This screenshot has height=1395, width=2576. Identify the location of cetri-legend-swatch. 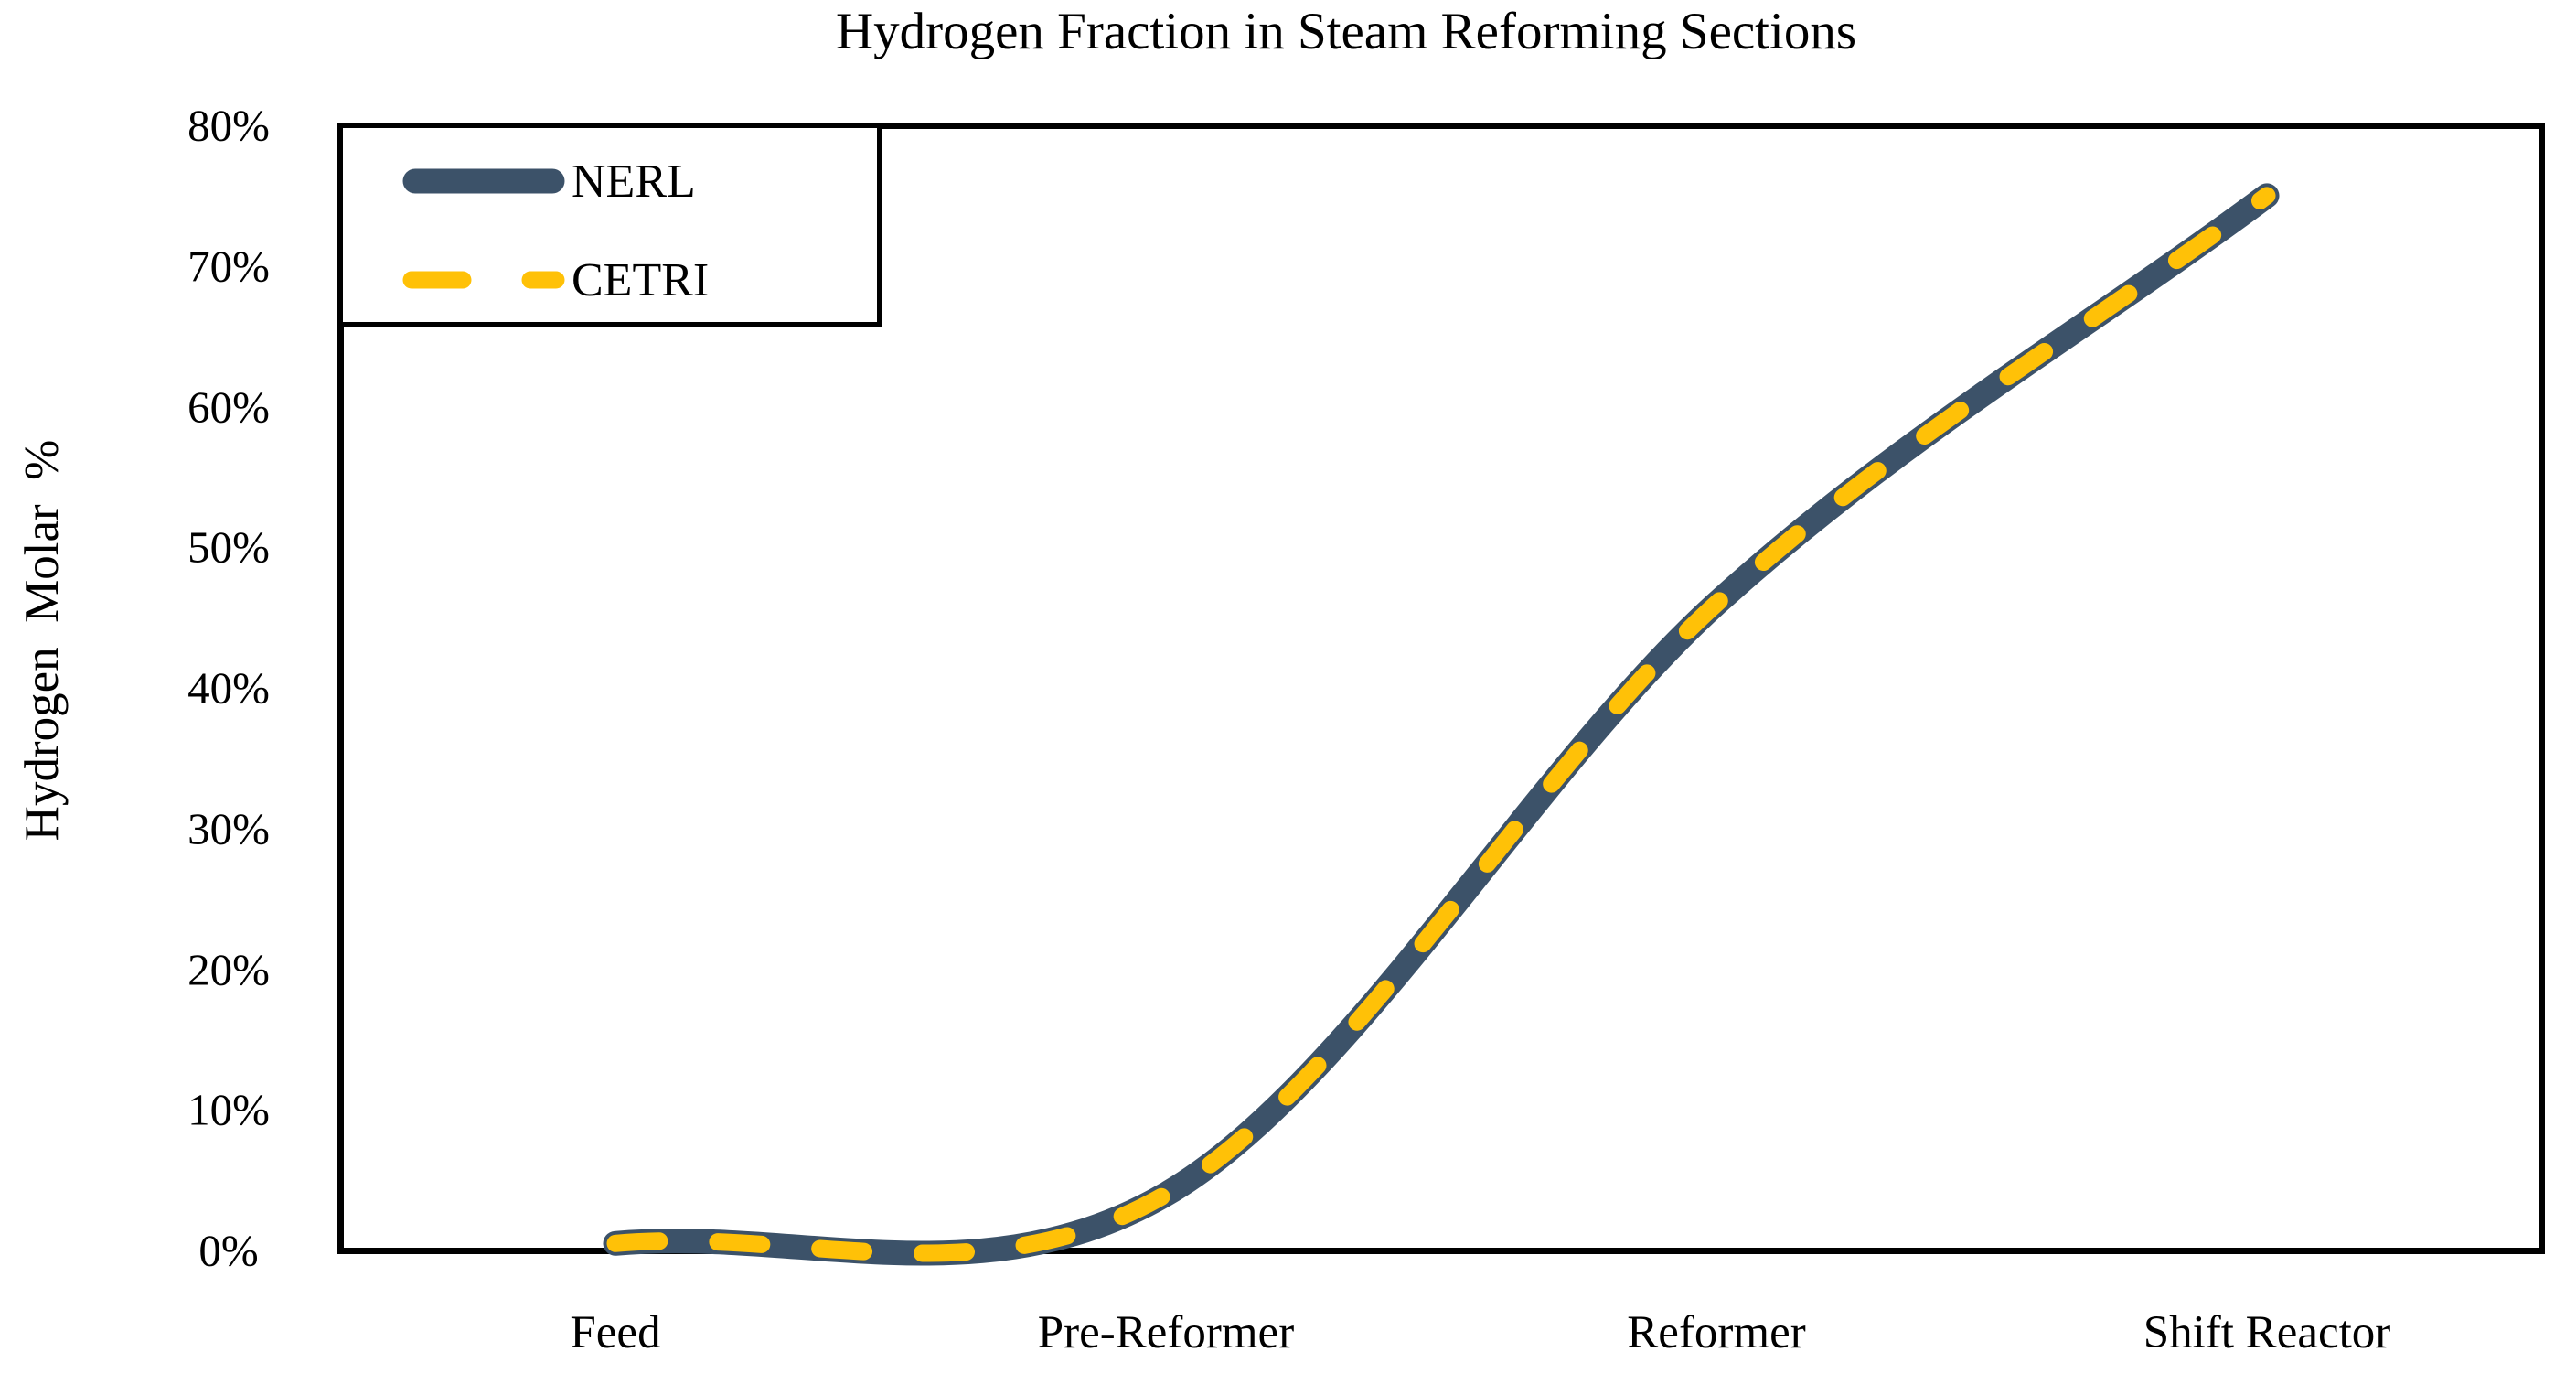
(483, 280).